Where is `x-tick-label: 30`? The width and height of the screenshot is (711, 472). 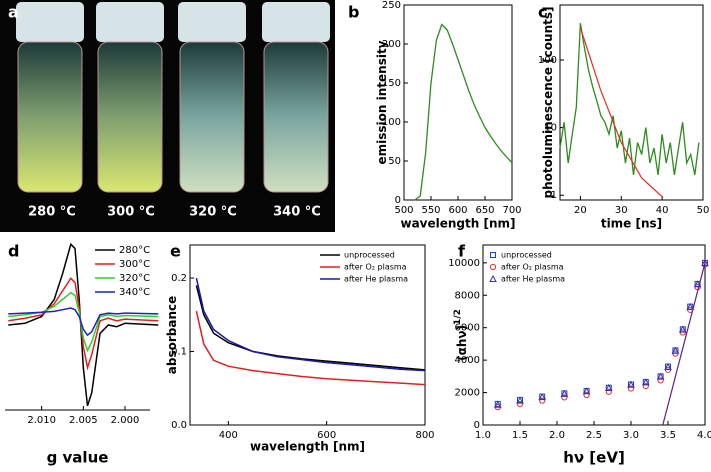
x-tick-label: 30 is located at coordinates (621, 210).